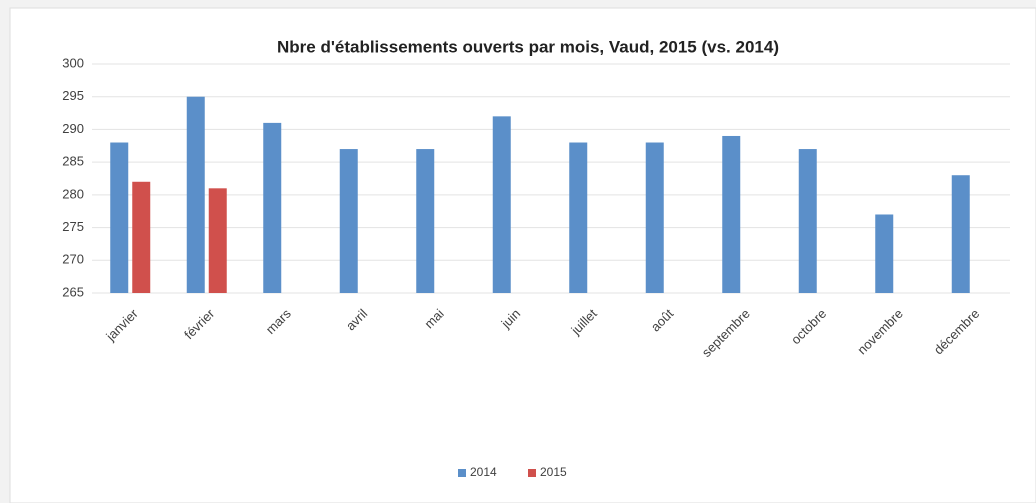 This screenshot has height=503, width=1036. What do you see at coordinates (73, 226) in the screenshot?
I see `y-tick-label: 275` at bounding box center [73, 226].